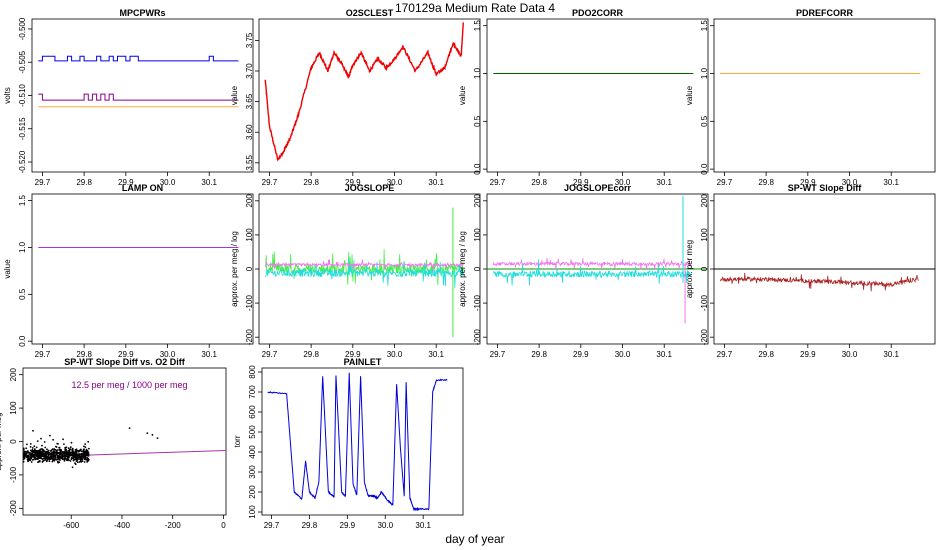 Image resolution: width=950 pixels, height=550 pixels. I want to click on y-tick-label: 0.0, so click(704, 169).